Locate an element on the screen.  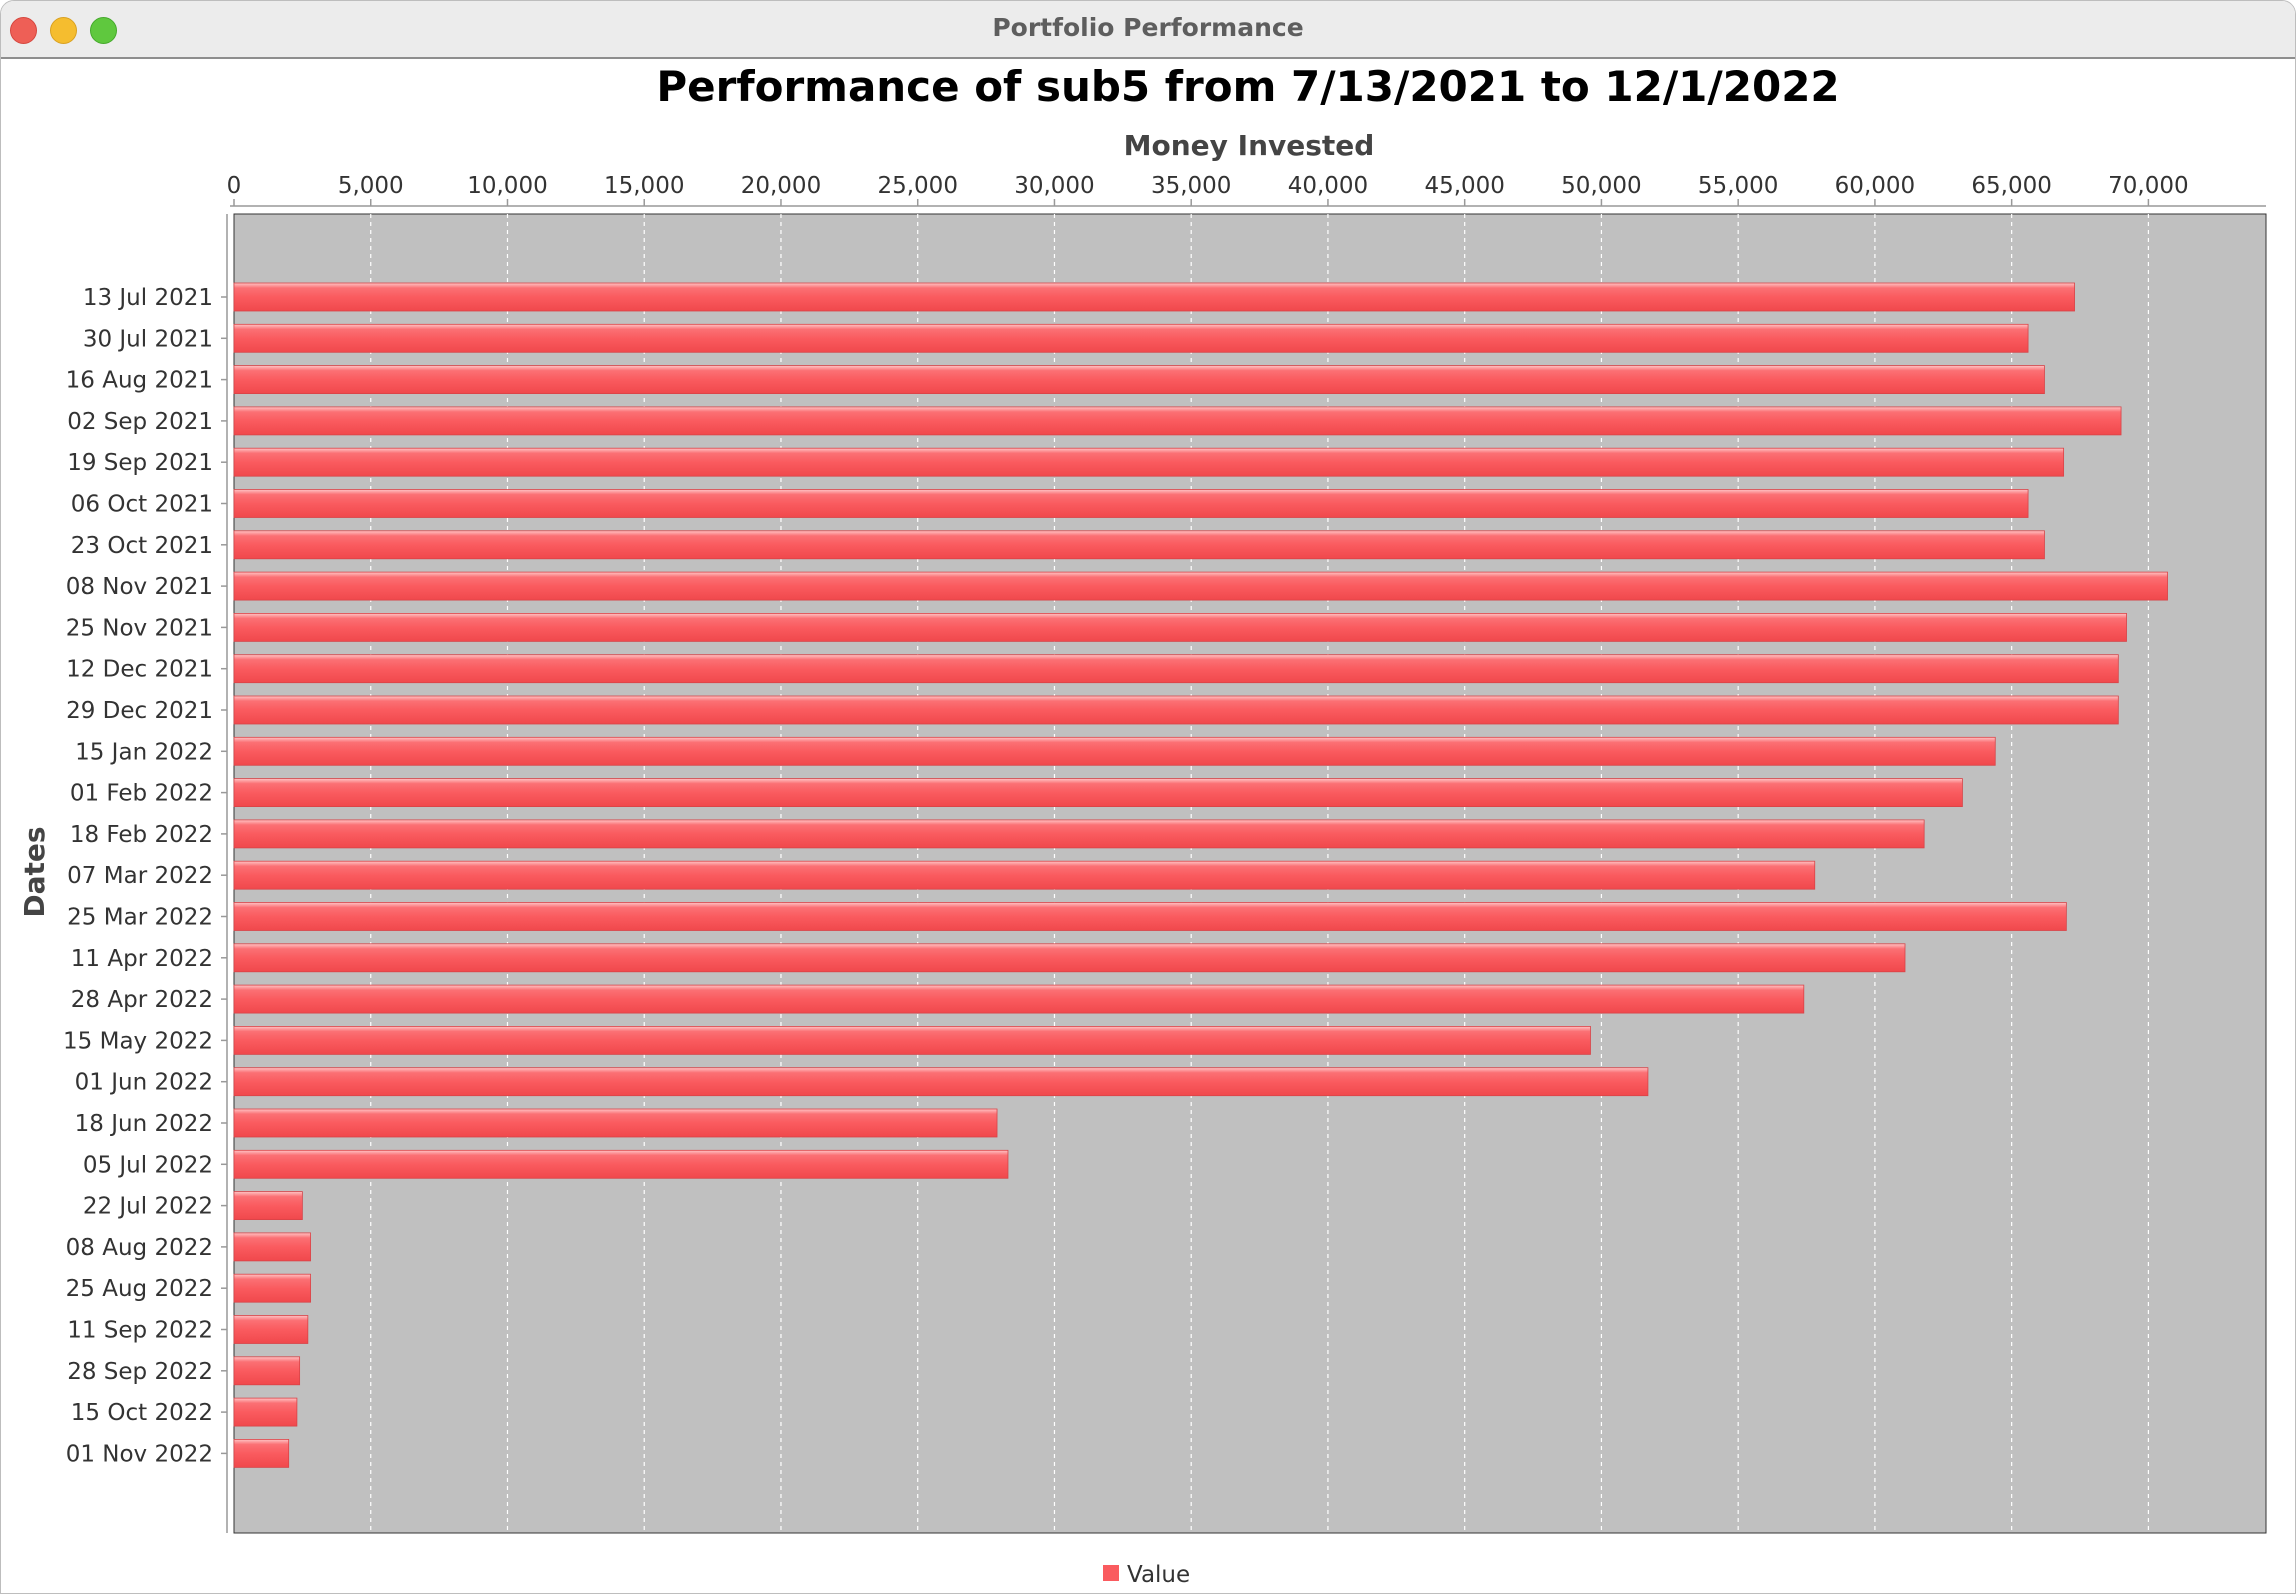
y-tick-label: 12 Dec 2021 is located at coordinates (139, 670).